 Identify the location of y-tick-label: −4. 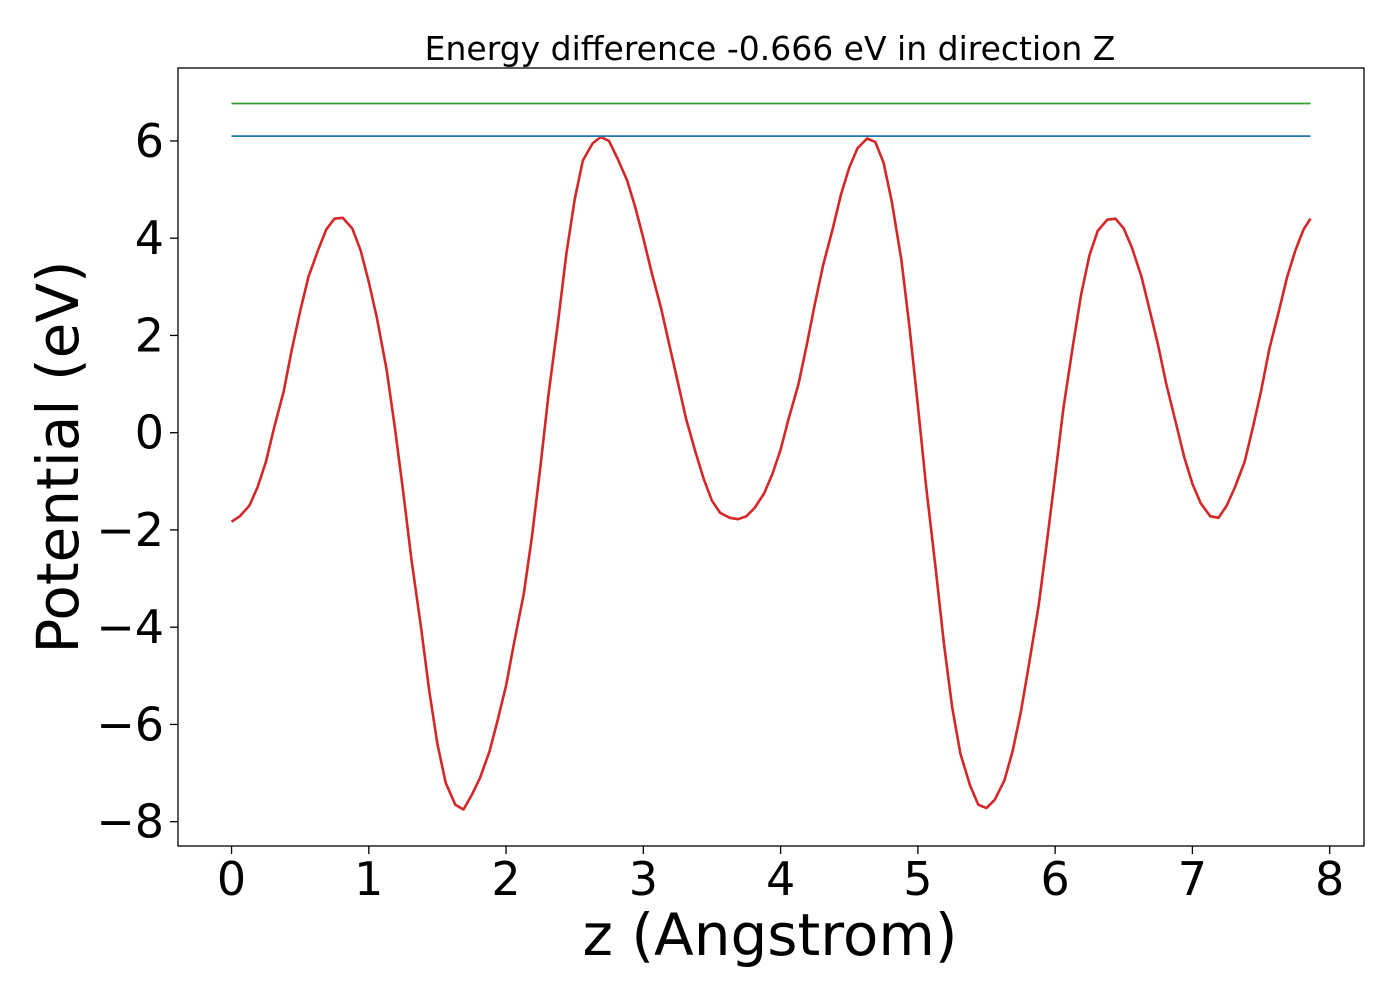
(130, 627).